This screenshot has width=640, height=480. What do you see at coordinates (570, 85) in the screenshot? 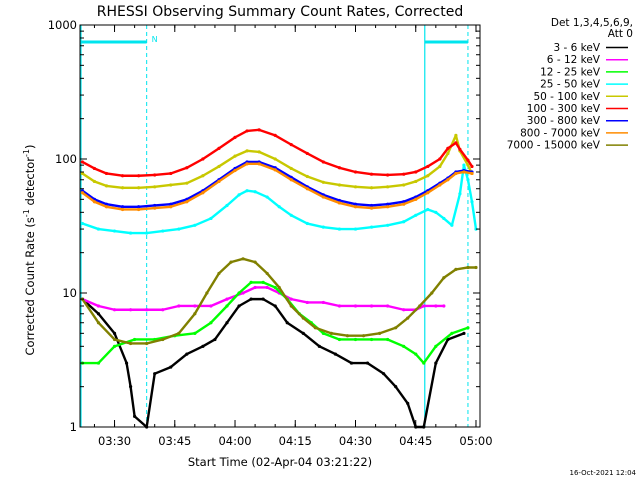
I see `legend-label: 25 - 50 keV` at bounding box center [570, 85].